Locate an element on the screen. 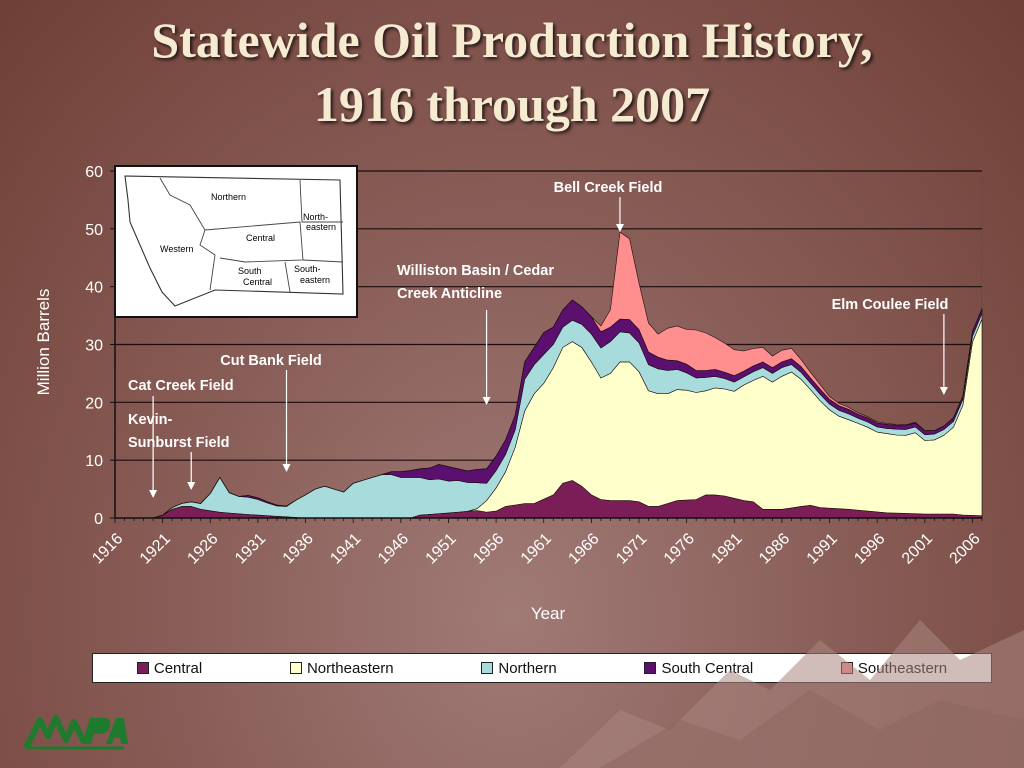  title-line-1: Statewide Oil Production History, is located at coordinates (512, 40).